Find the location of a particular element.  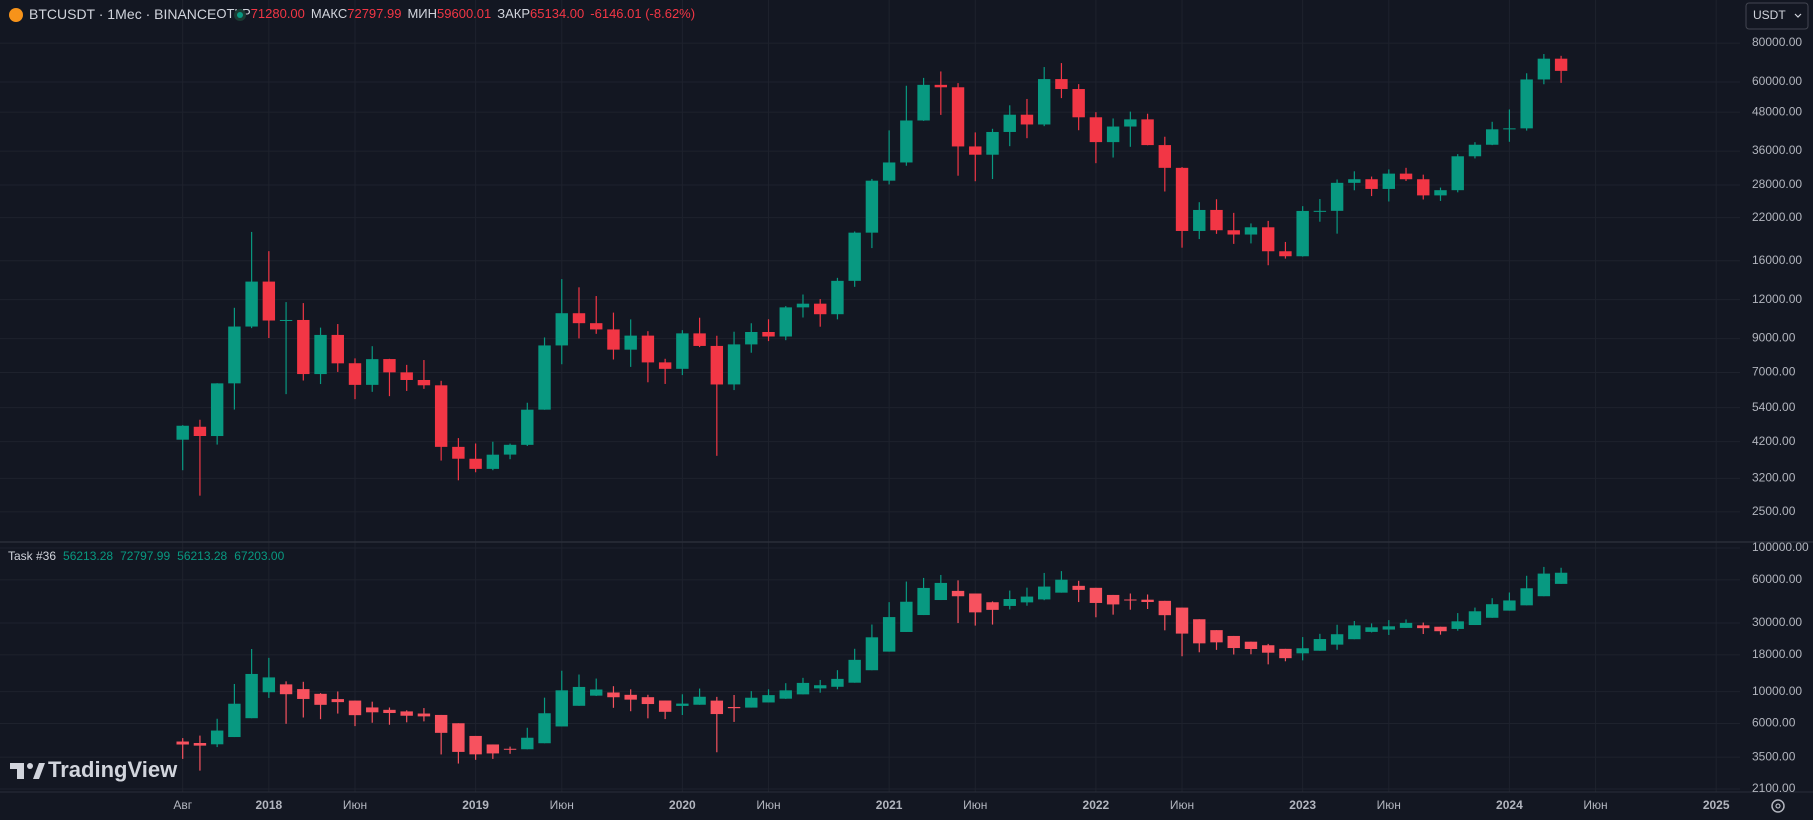

settings-icon is located at coordinates (1778, 806).